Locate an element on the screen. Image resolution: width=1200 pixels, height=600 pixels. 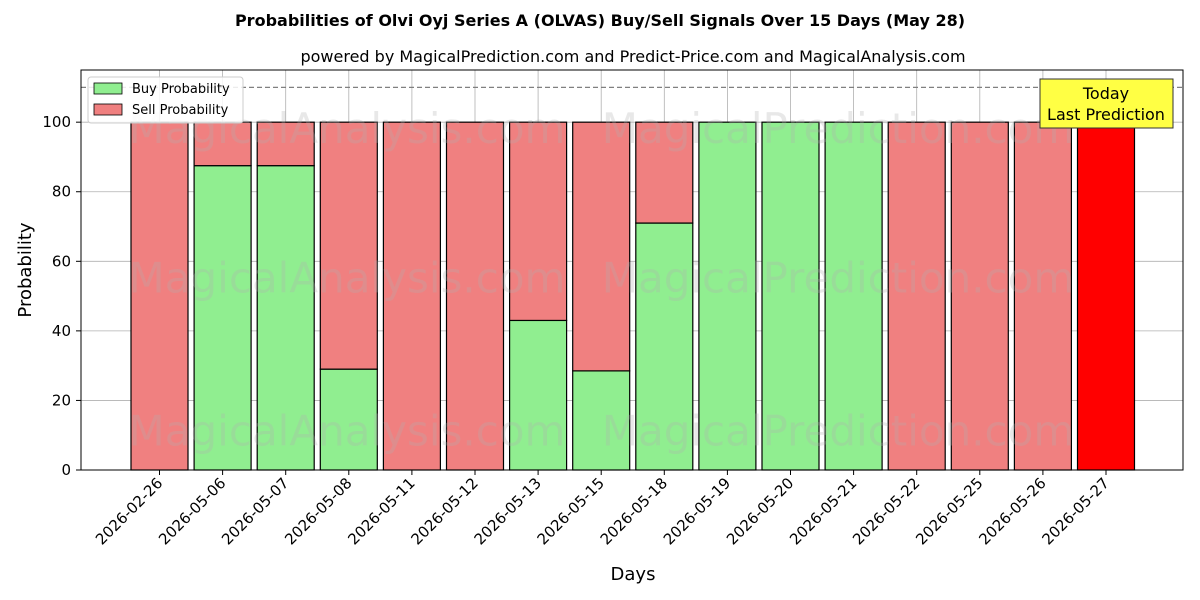
legend-label-buy: Buy Probability is located at coordinates (181, 89).